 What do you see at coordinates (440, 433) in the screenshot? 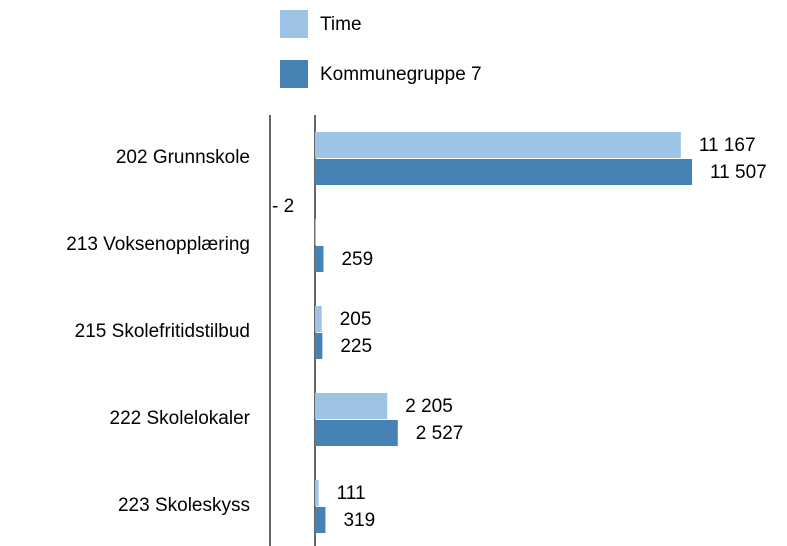
I see `value-label: 2 527` at bounding box center [440, 433].